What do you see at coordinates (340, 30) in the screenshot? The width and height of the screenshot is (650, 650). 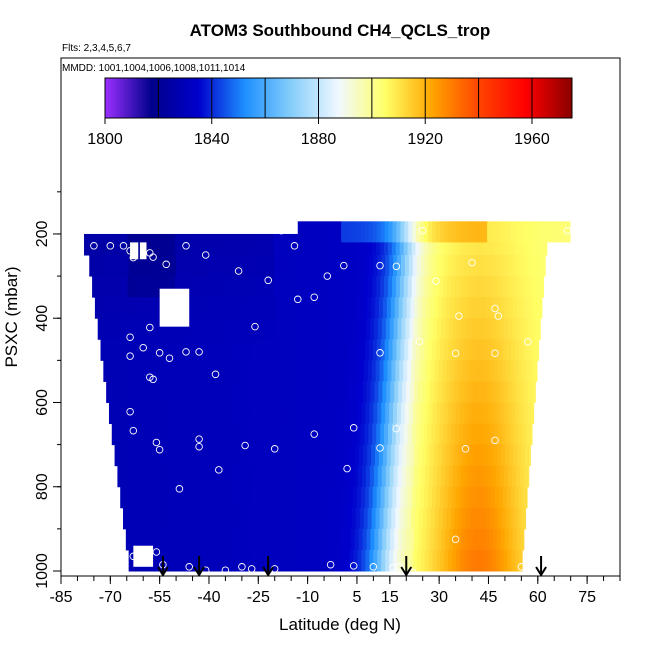 I see `chart-title: ATOM3 Southbound CH4_QCLS_trop` at bounding box center [340, 30].